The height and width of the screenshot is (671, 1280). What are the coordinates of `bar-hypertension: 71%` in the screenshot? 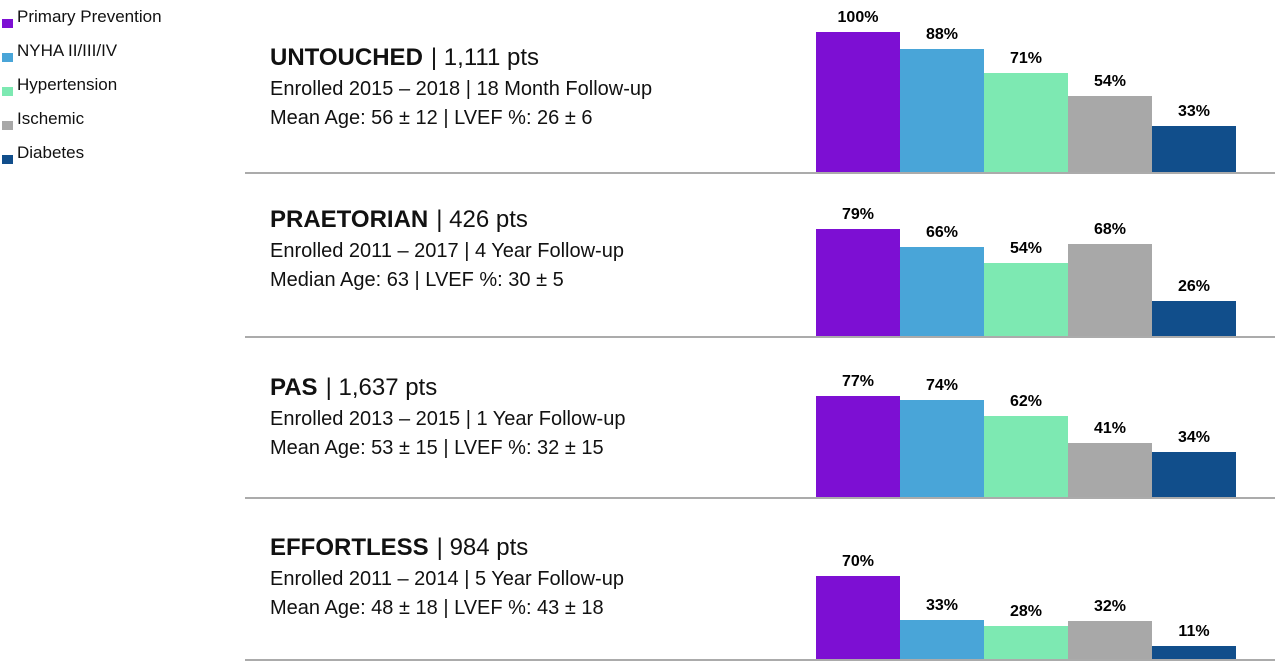 It's located at (1026, 87).